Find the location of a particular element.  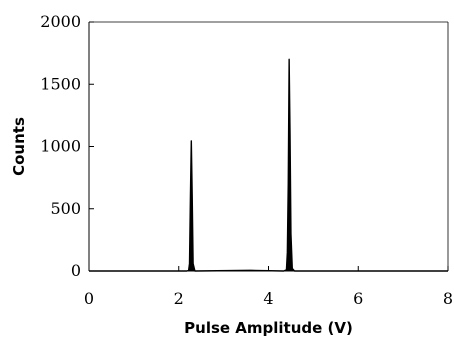

x-axis-title: Pulse Amplitude (V) is located at coordinates (268, 328).